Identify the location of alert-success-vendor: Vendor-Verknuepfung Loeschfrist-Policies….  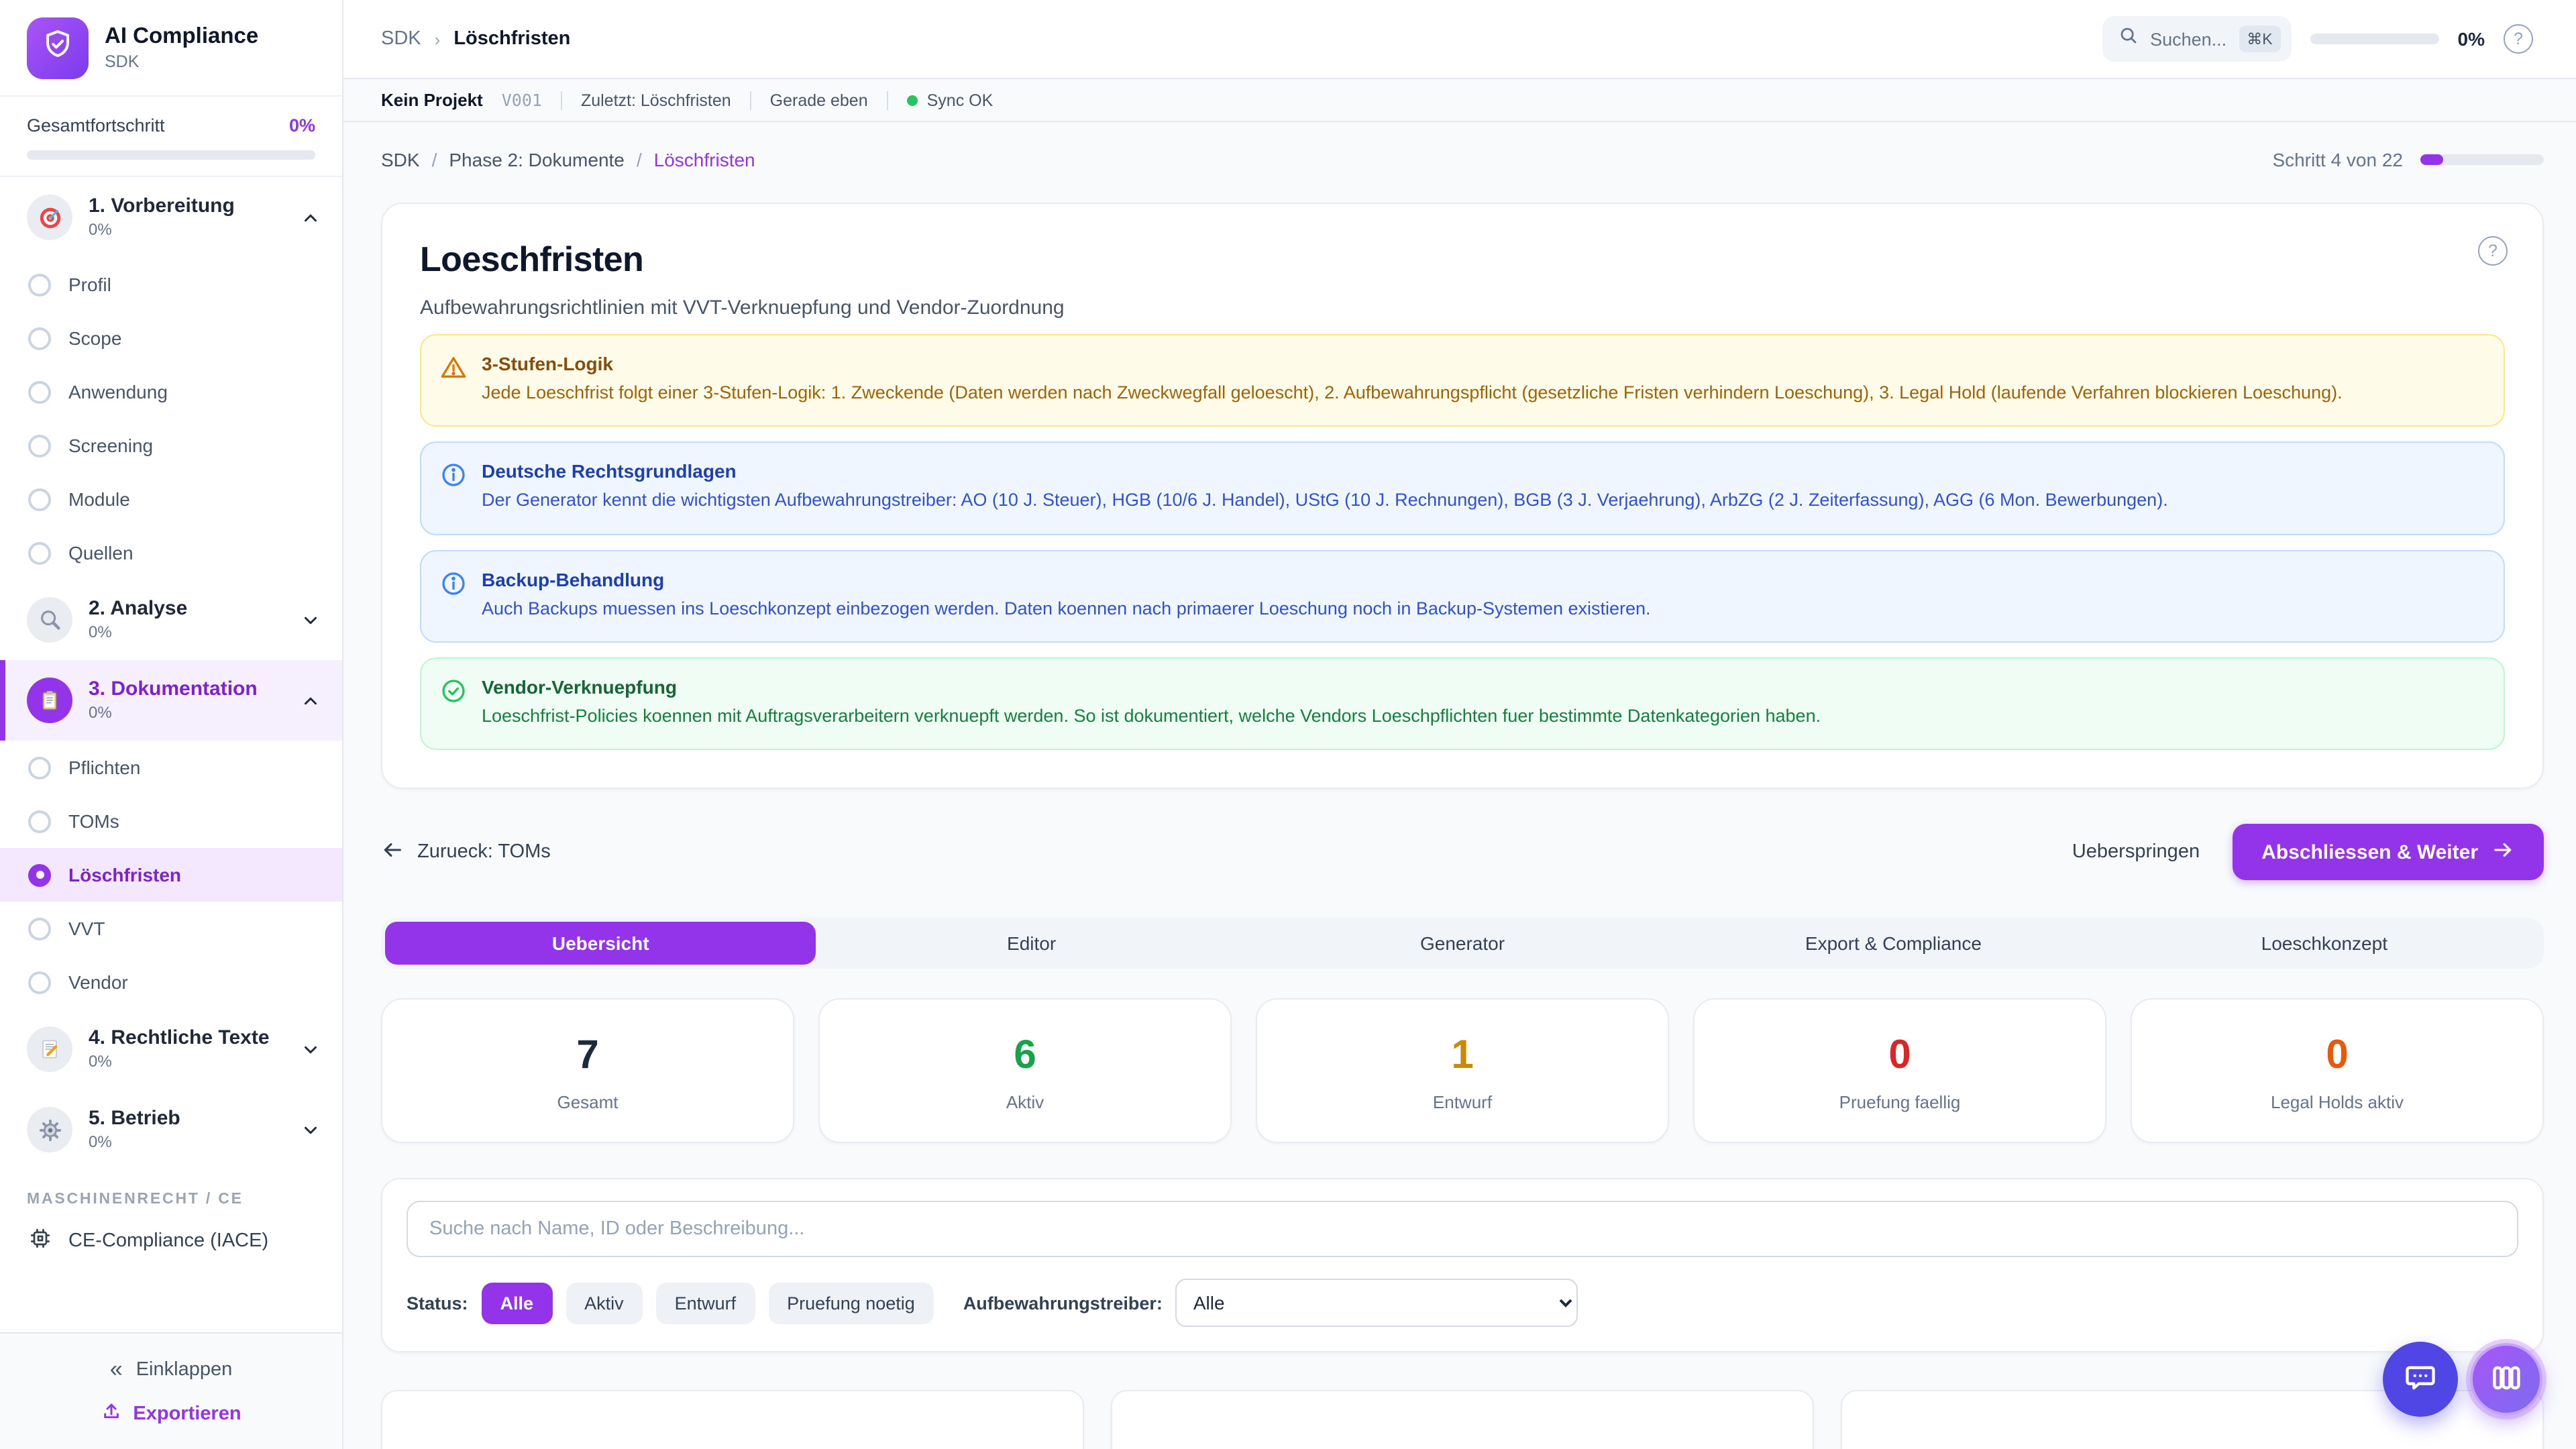
(1462, 703).